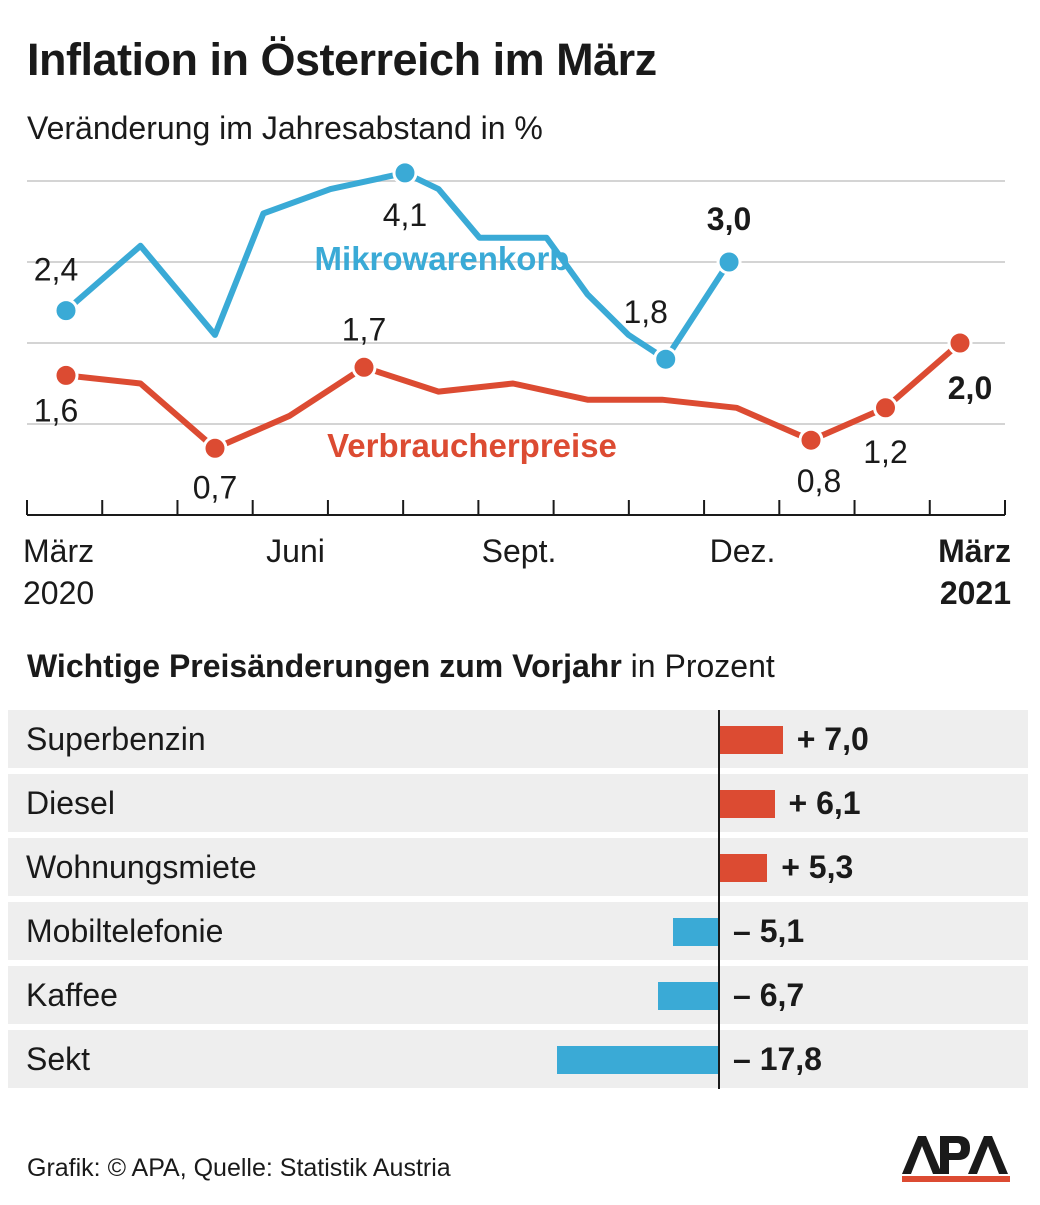 The height and width of the screenshot is (1205, 1040). Describe the element at coordinates (215, 487) in the screenshot. I see `data-label: 0,7` at that location.